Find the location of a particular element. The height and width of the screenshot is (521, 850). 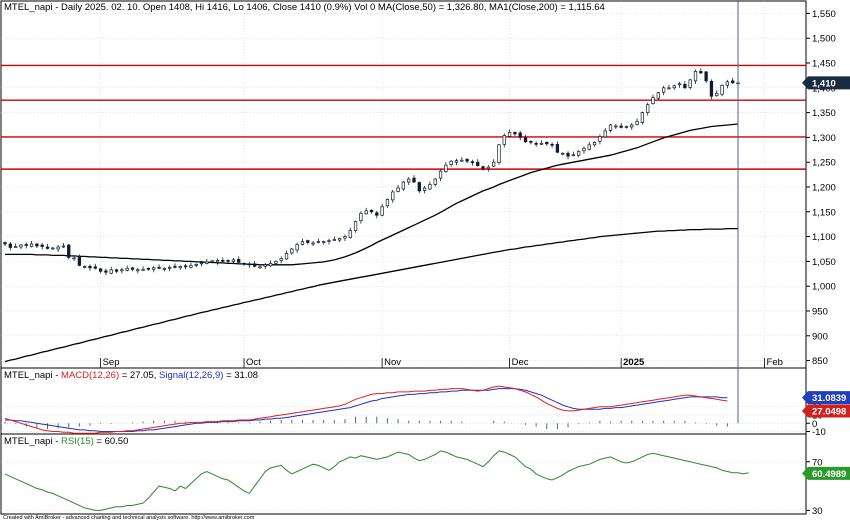

macd-value: = 27.05, is located at coordinates (139, 375).